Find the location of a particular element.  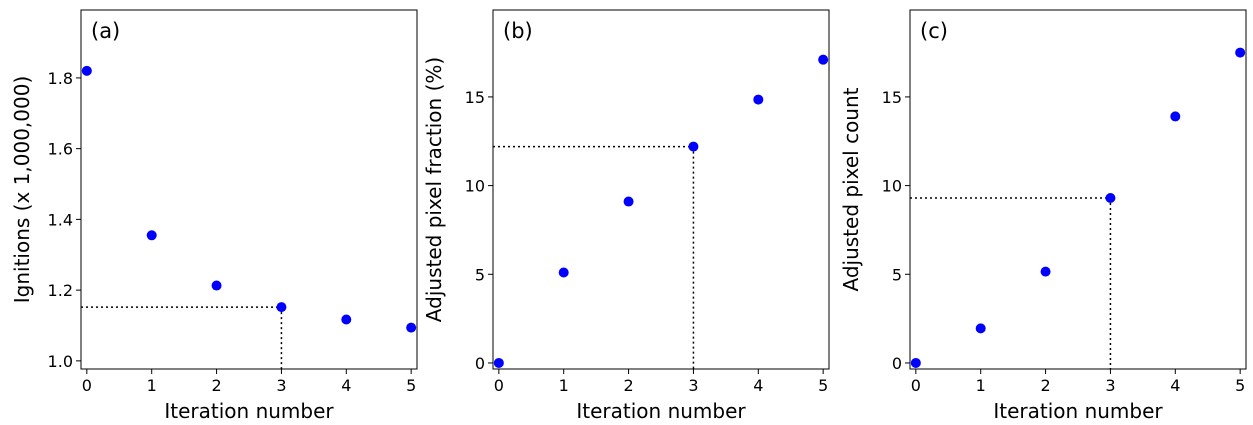

panel-label: (c) is located at coordinates (934, 31).